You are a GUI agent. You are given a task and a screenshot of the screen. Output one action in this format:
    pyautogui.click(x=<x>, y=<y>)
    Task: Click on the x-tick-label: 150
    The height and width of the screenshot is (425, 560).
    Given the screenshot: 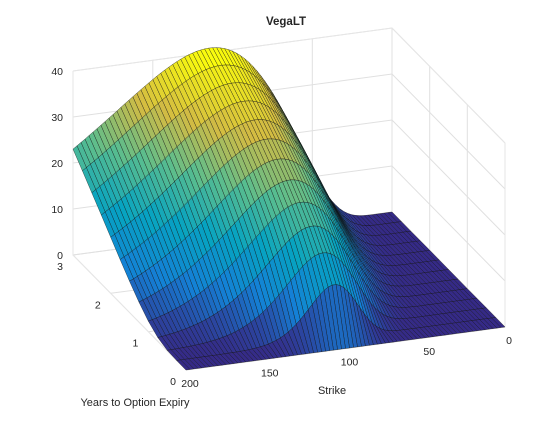 What is the action you would take?
    pyautogui.click(x=270, y=373)
    